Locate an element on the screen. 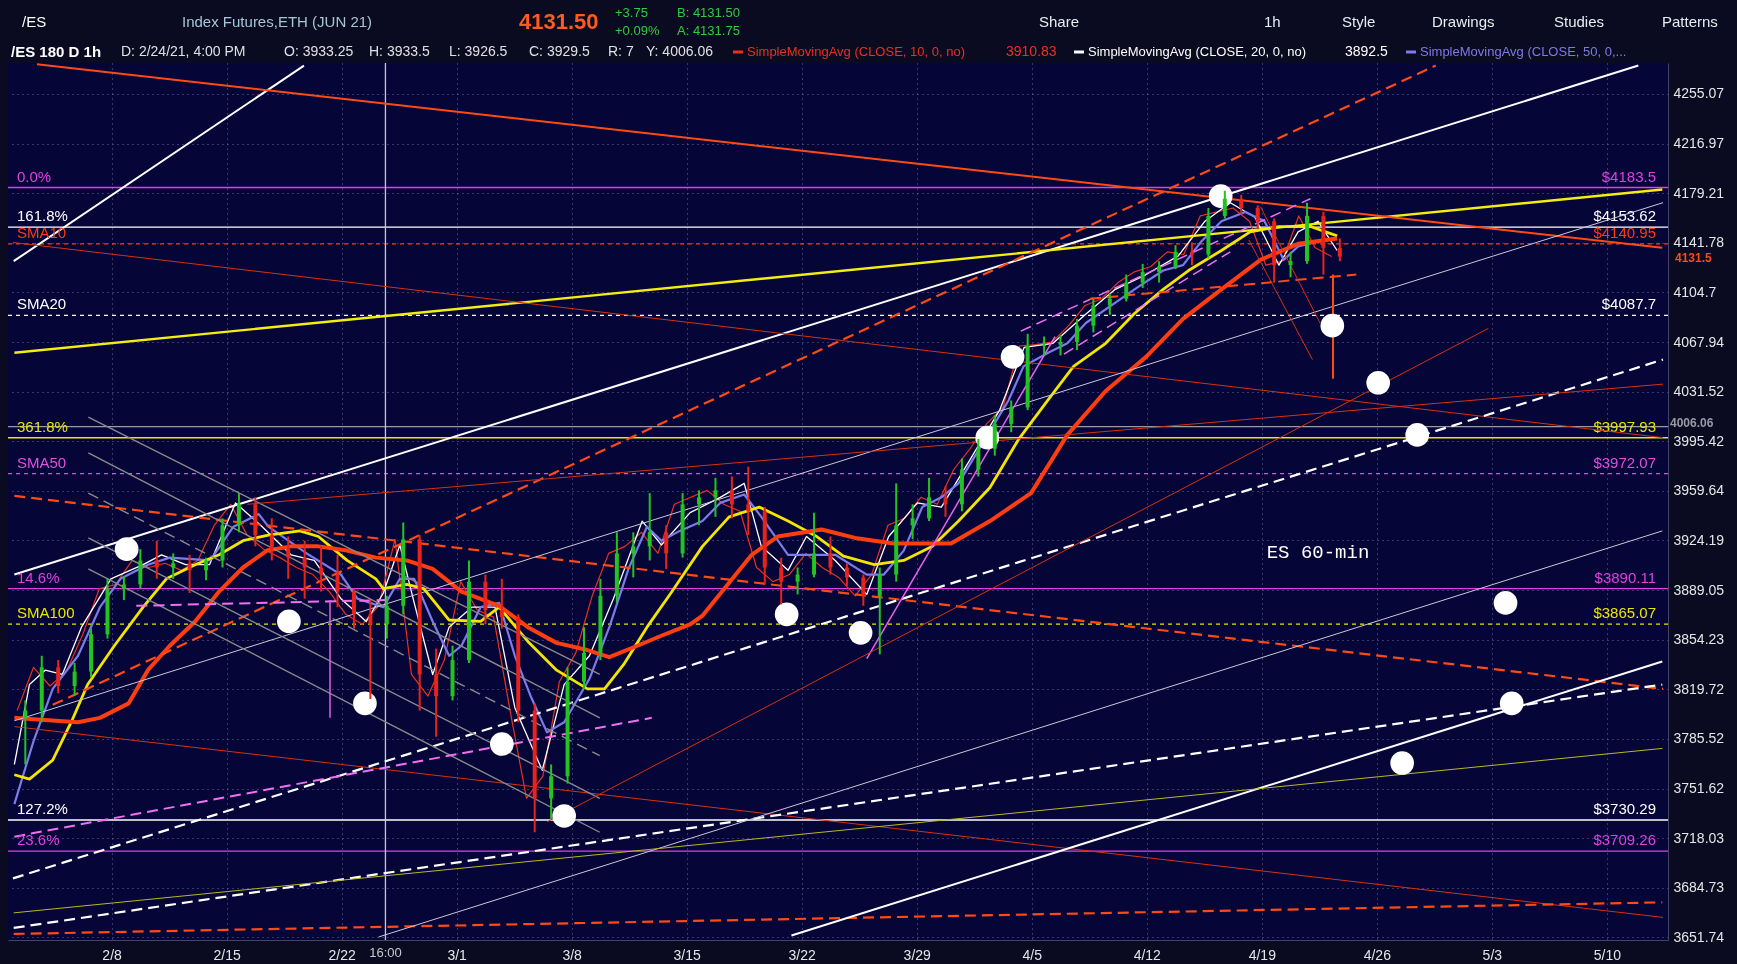 The height and width of the screenshot is (964, 1737). text: 4131.5 is located at coordinates (1694, 258).